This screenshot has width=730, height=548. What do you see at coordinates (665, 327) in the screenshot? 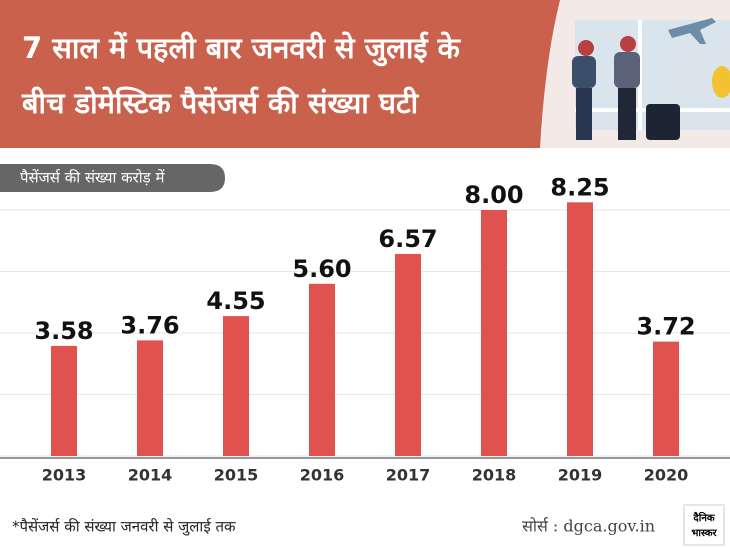
I see `value-label: 3.72` at bounding box center [665, 327].